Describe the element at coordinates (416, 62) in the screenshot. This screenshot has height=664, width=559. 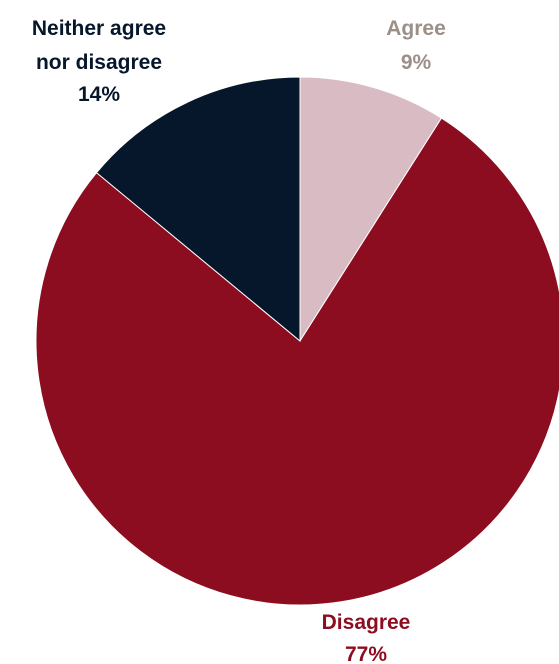
I see `pie-value-label-agree: 9%` at that location.